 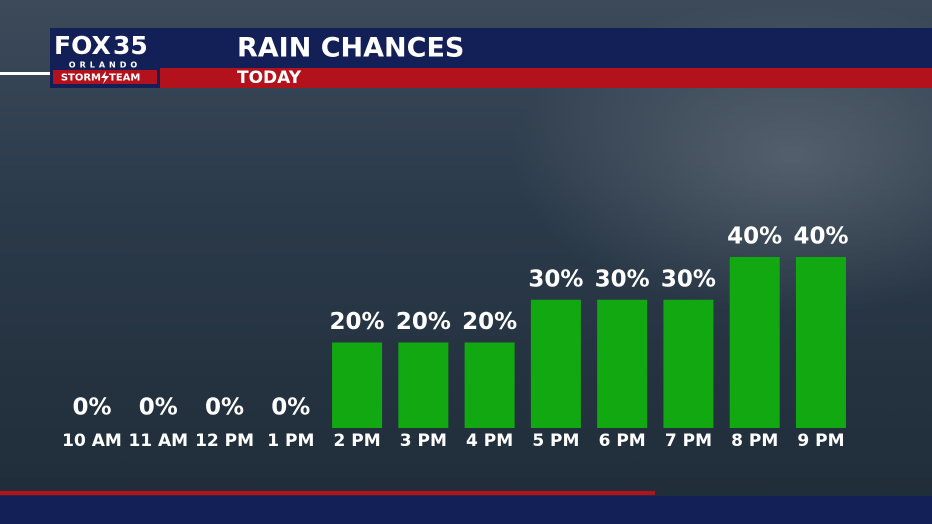 What do you see at coordinates (224, 441) in the screenshot?
I see `x-tick-label: 12 PM` at bounding box center [224, 441].